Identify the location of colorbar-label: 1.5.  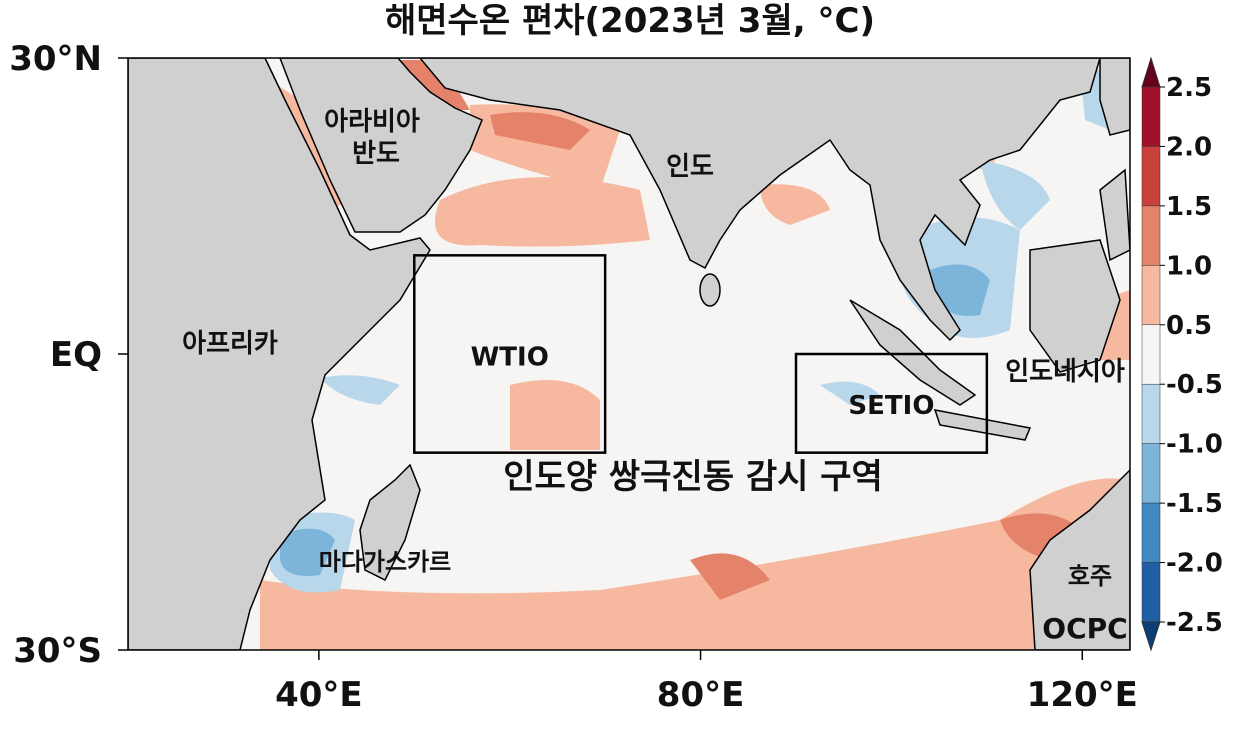
(1189, 207).